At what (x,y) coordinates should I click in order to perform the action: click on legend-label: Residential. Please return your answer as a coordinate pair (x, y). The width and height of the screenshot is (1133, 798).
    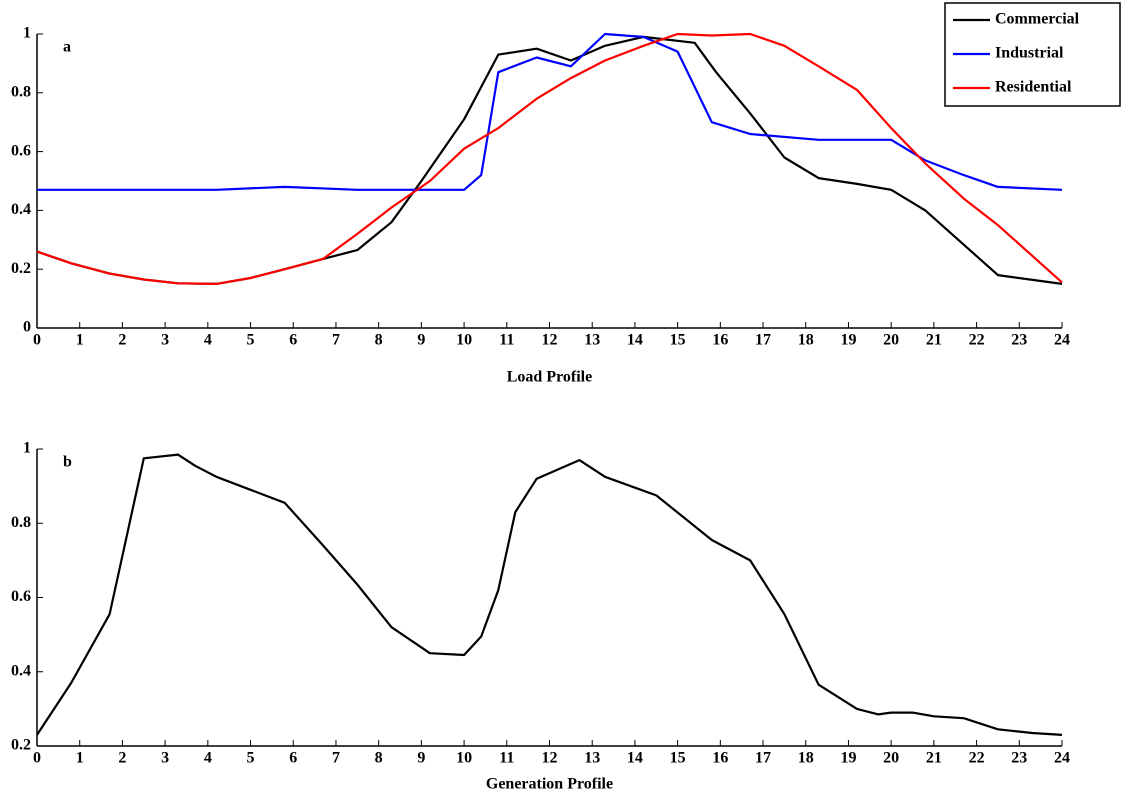
    Looking at the image, I should click on (1033, 87).